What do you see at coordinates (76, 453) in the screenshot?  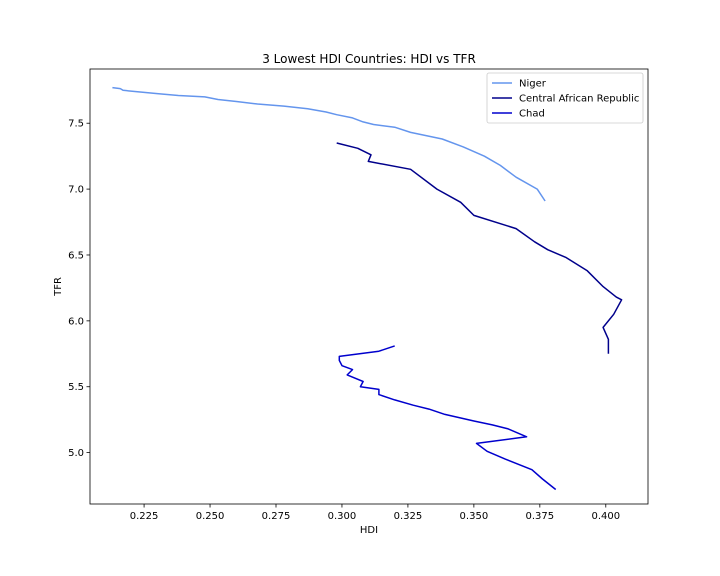 I see `y-tick-label: 5.0` at bounding box center [76, 453].